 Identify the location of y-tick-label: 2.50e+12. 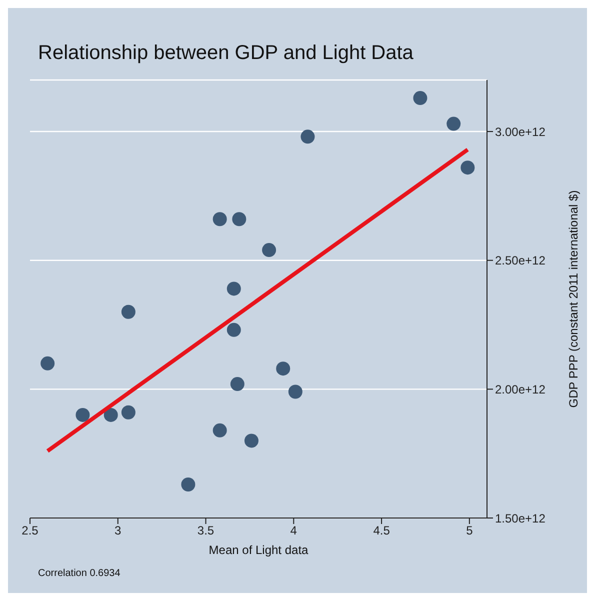
(520, 261).